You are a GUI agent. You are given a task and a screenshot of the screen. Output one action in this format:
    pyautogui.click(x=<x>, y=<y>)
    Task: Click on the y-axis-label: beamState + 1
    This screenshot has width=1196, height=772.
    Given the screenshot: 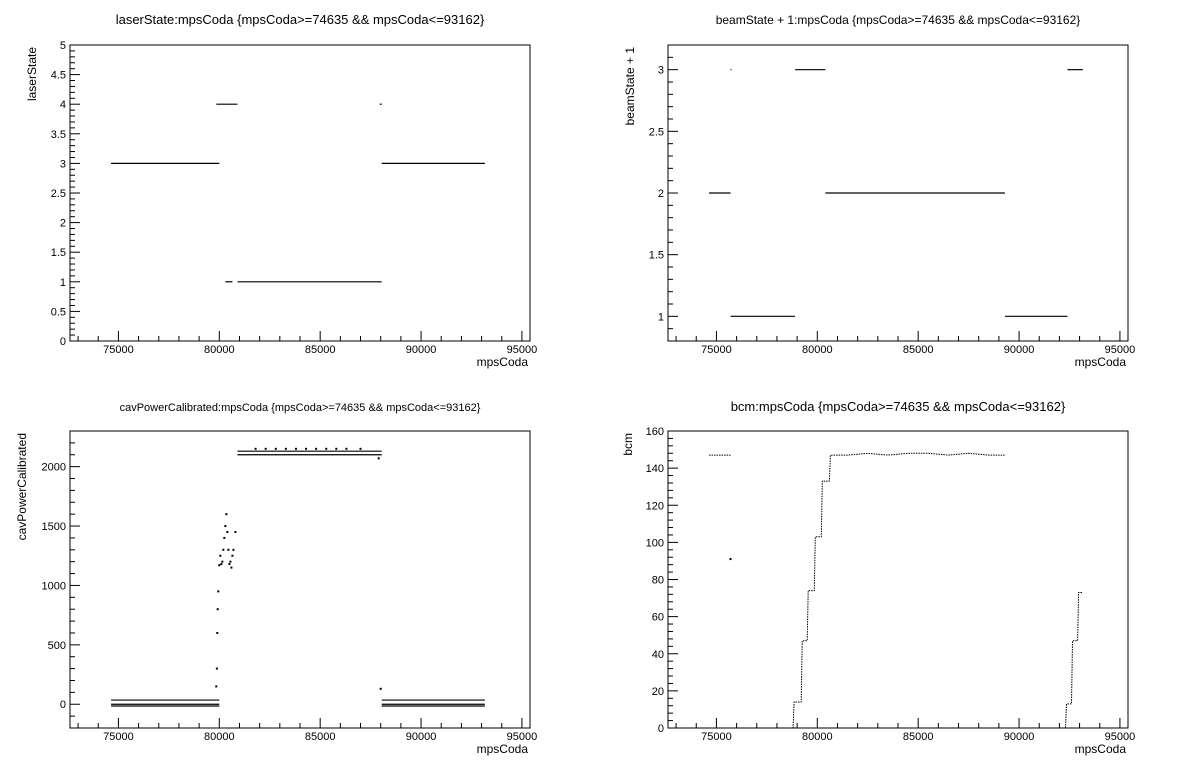 What is the action you would take?
    pyautogui.click(x=630, y=86)
    